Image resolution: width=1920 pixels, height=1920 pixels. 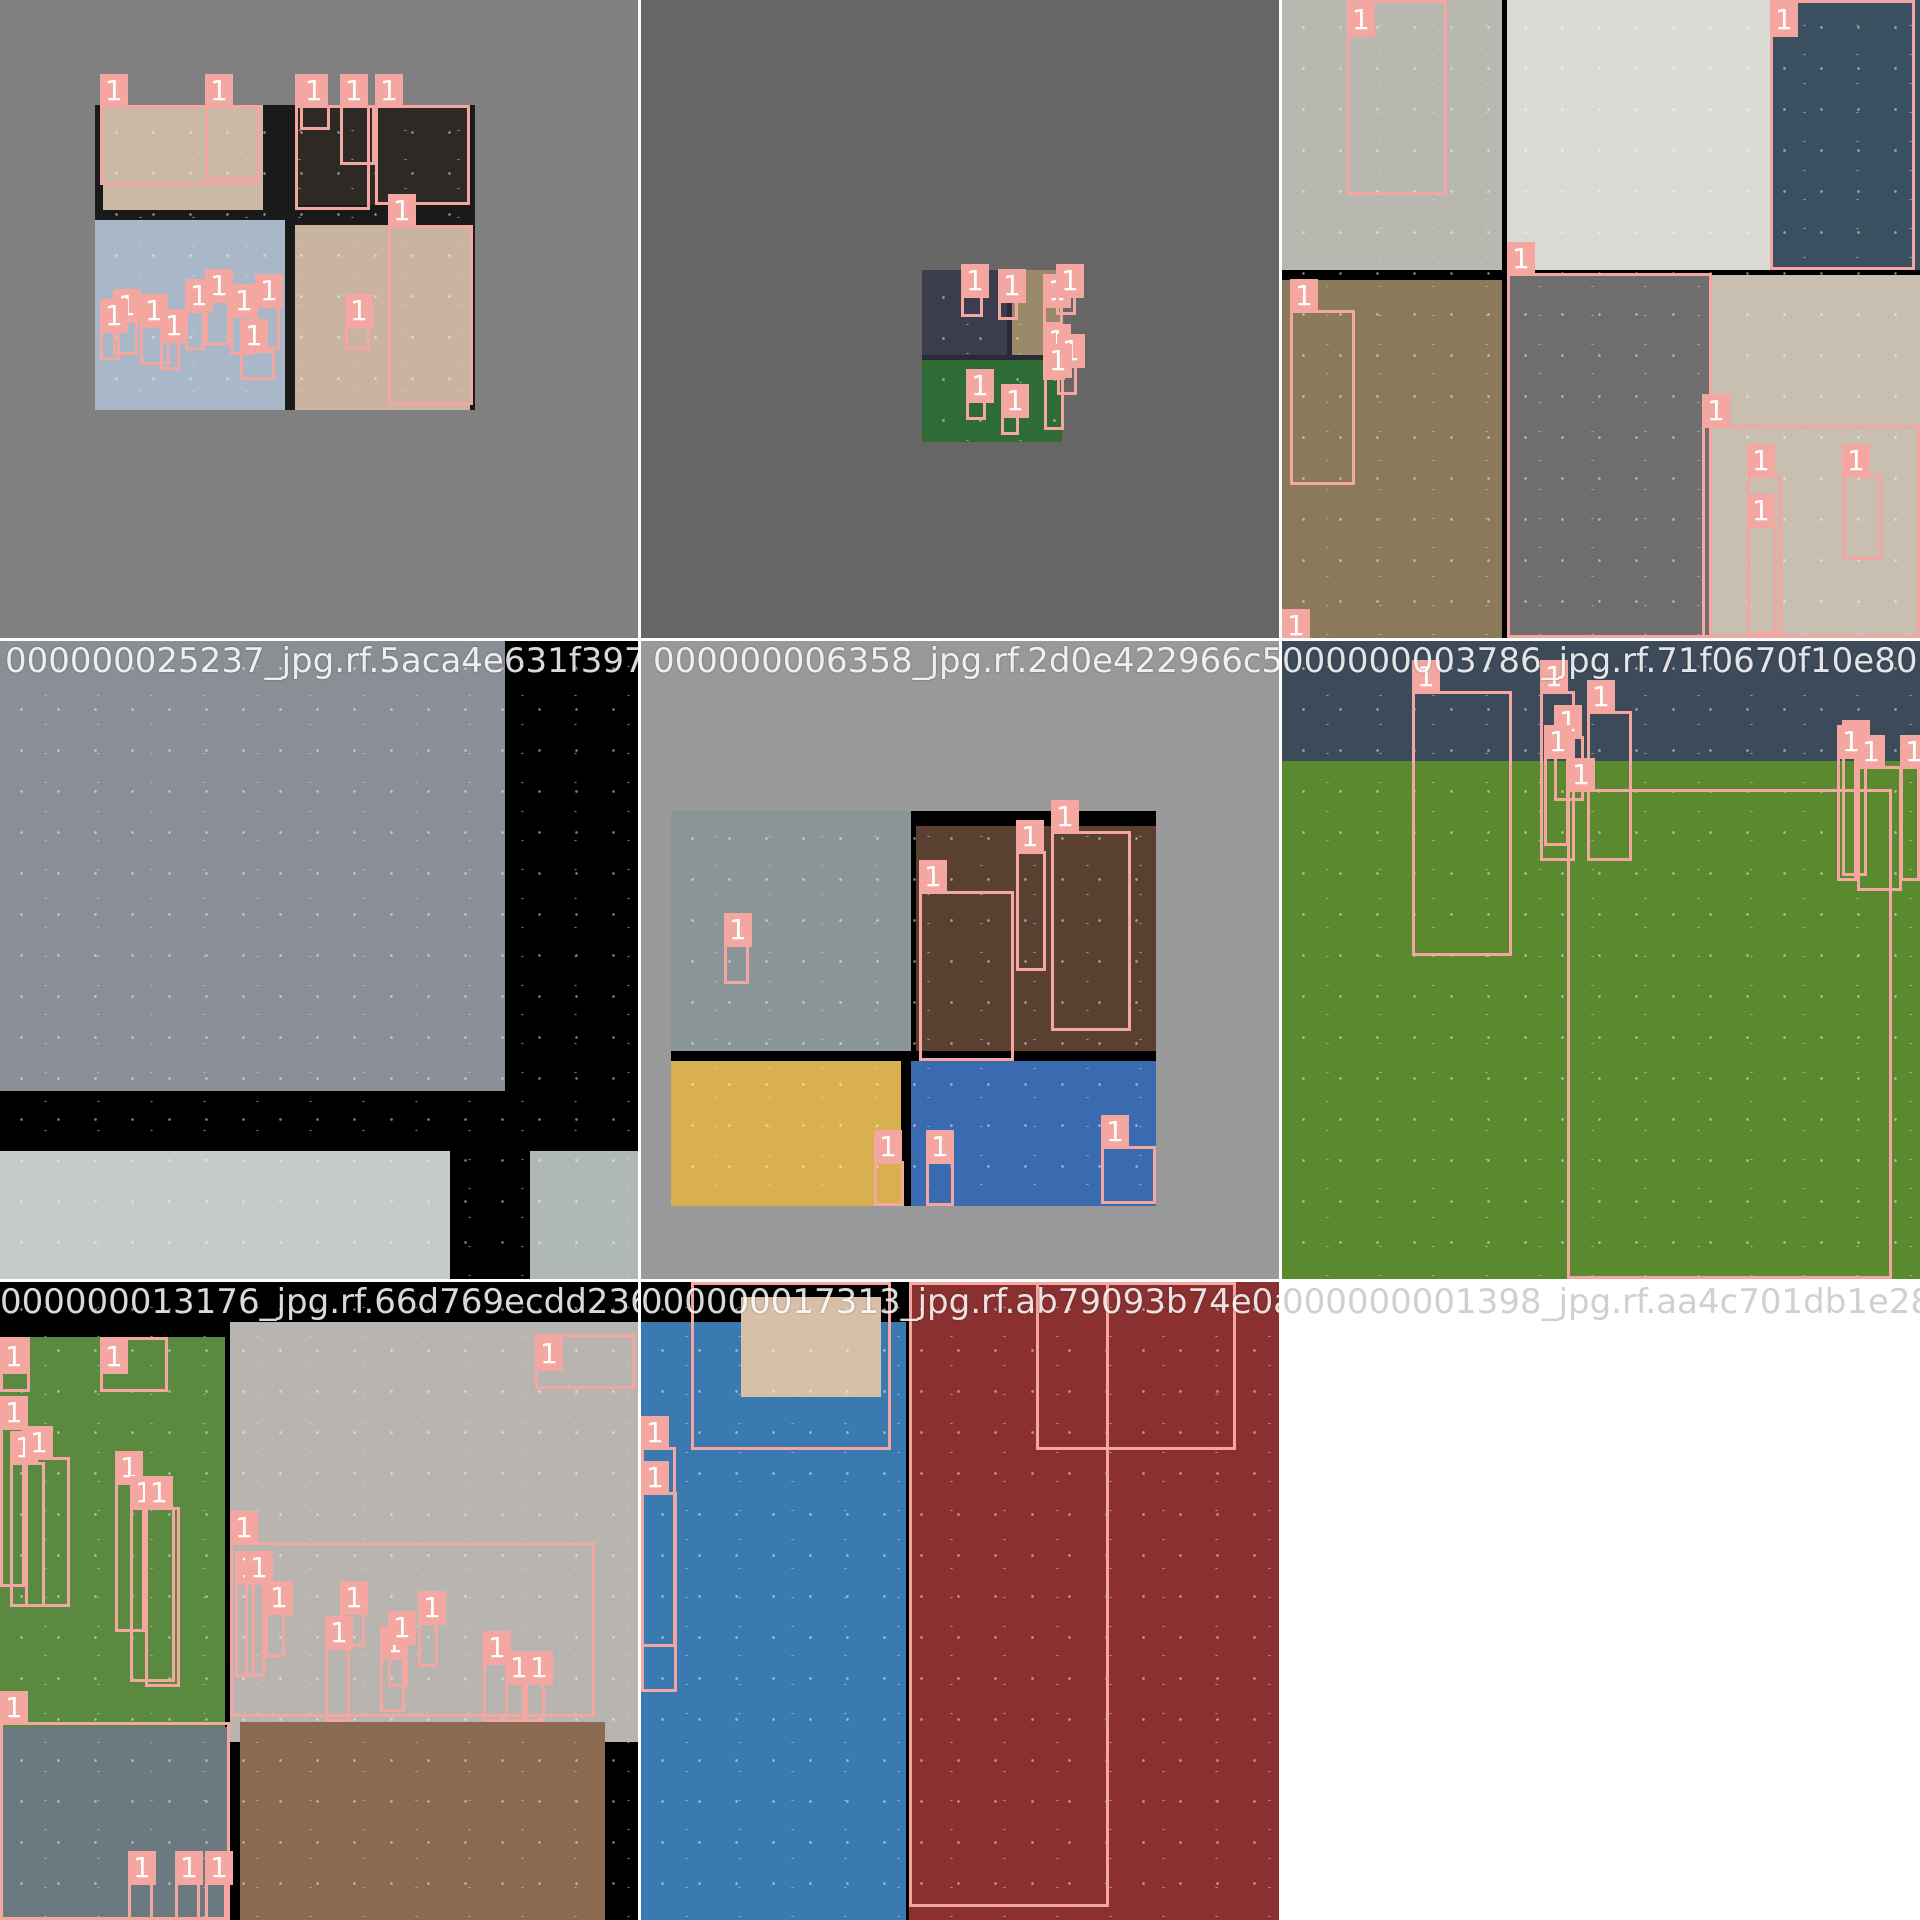 What do you see at coordinates (321, 661) in the screenshot?
I see `tile-filename: 000000025237_jpg.rf.5aca4e631f397f6050f` at bounding box center [321, 661].